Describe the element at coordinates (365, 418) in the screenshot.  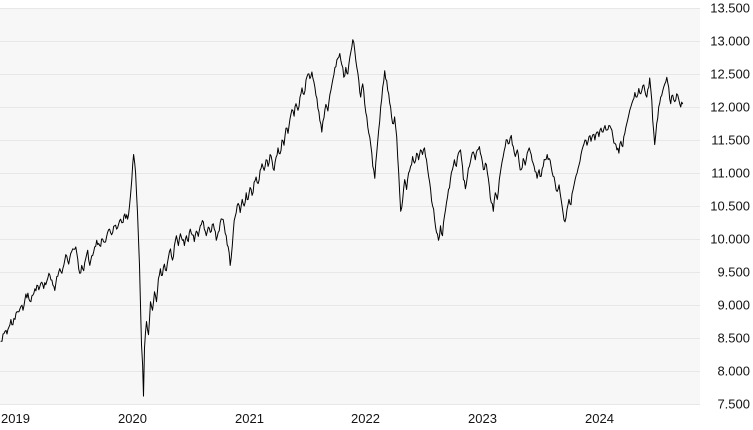
I see `x-axis-tick-label: 2022` at that location.